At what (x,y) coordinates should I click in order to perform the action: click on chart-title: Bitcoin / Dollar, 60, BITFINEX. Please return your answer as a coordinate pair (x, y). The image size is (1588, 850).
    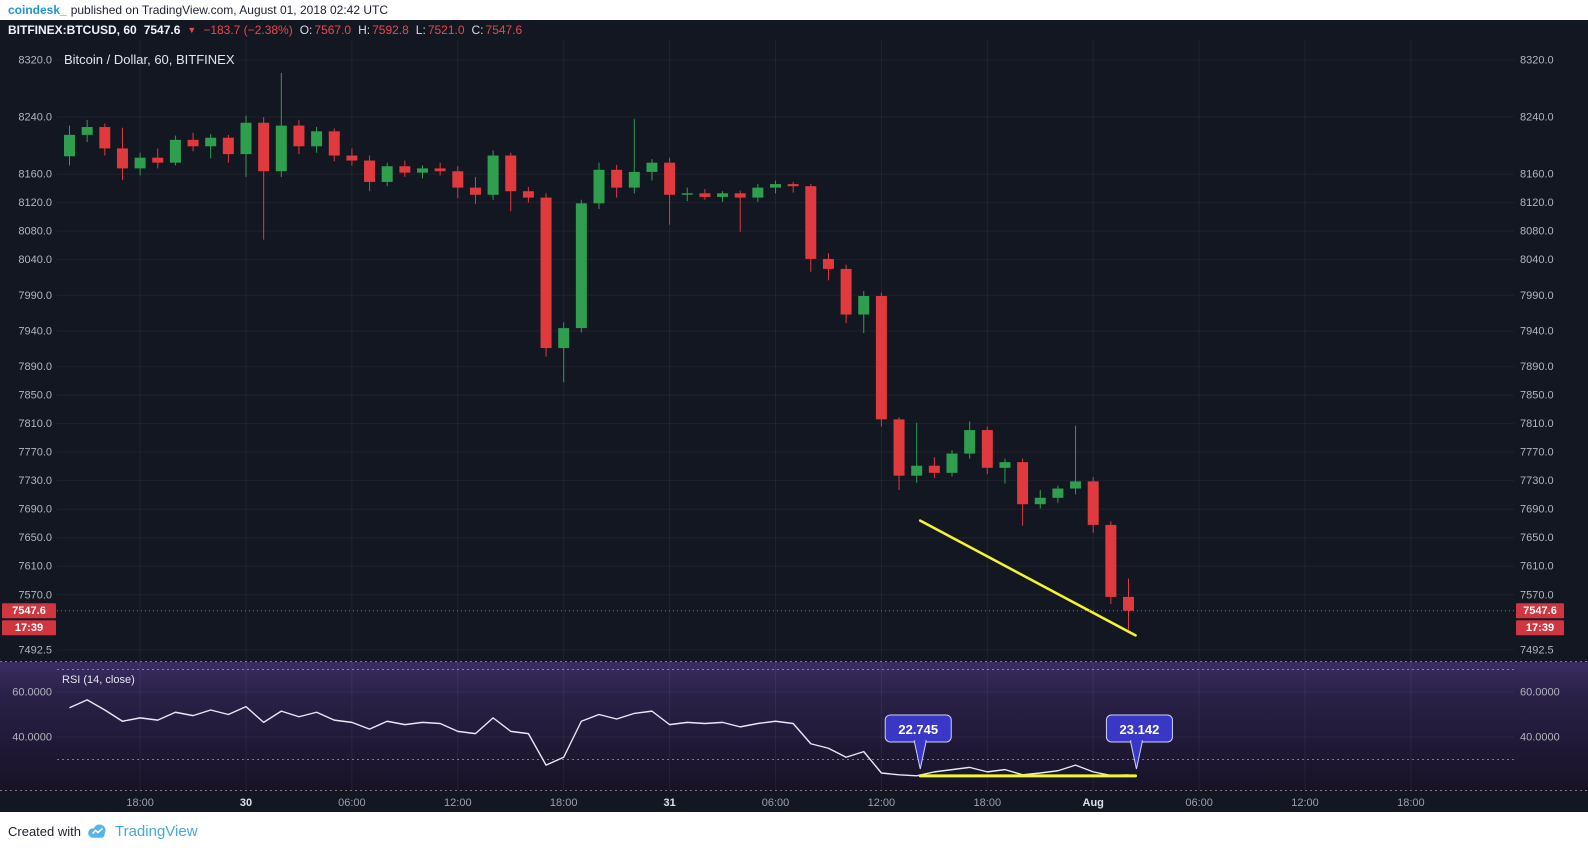
    Looking at the image, I should click on (149, 59).